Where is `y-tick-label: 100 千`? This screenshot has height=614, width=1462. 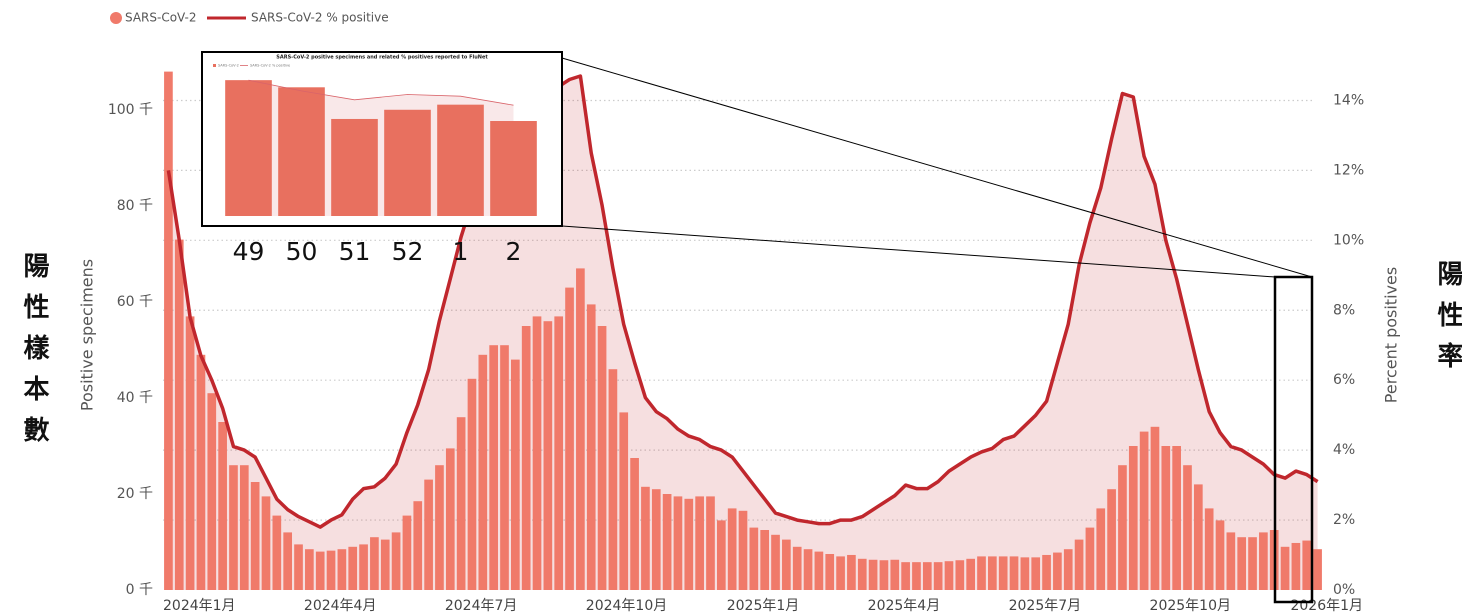 y-tick-label: 100 千 is located at coordinates (130, 110).